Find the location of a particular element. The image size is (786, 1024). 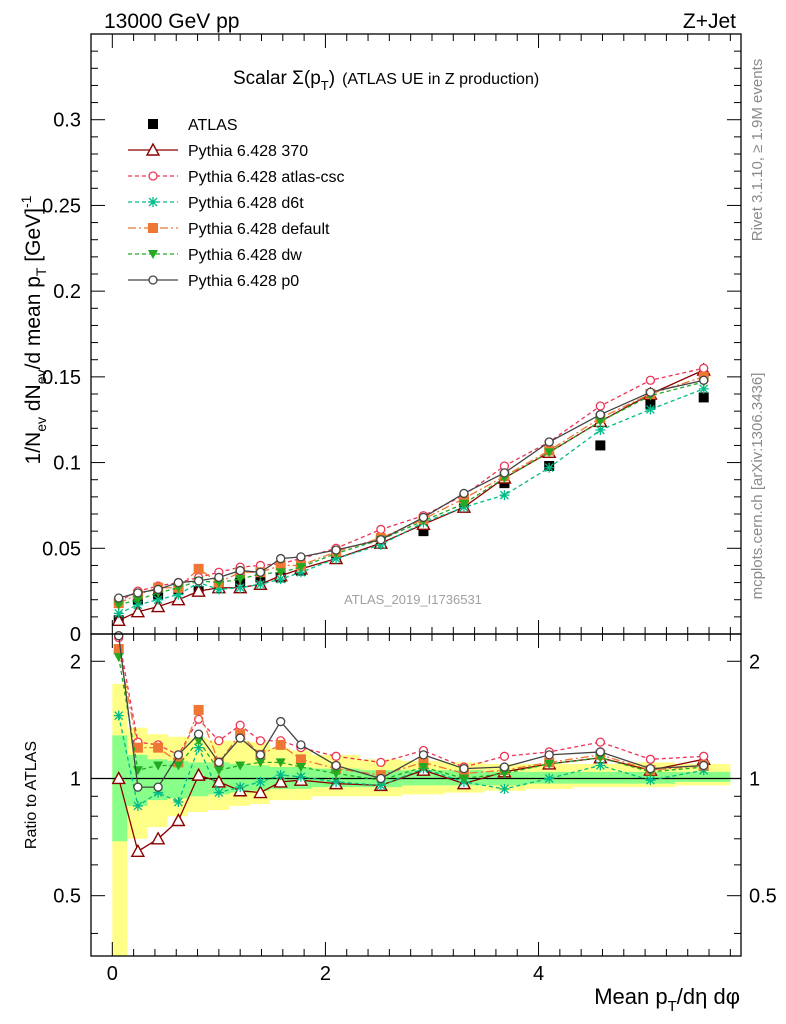

ratio-y-tick-label-right: 0.5 is located at coordinates (763, 897).